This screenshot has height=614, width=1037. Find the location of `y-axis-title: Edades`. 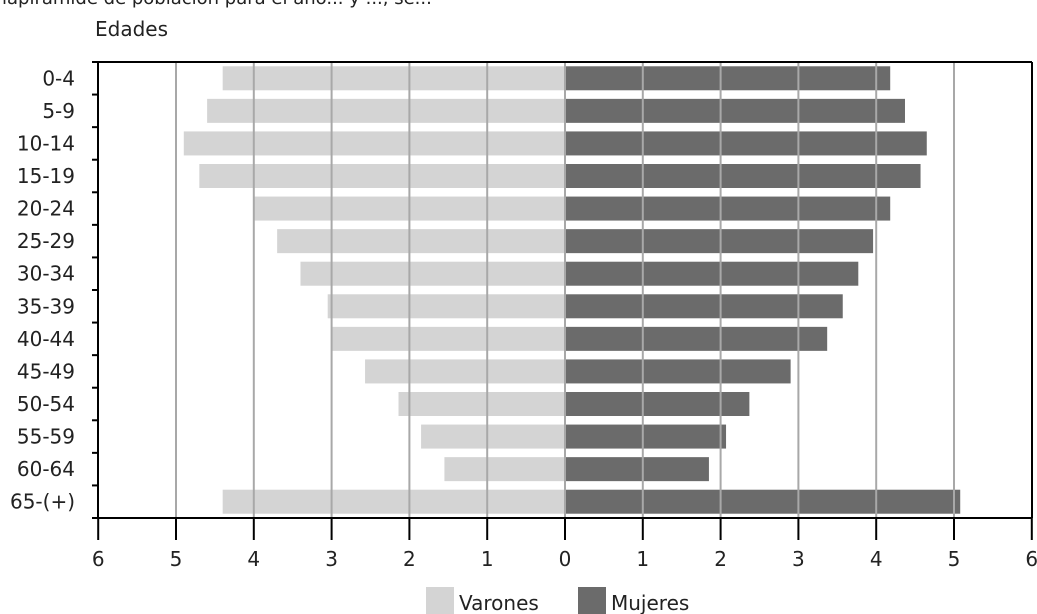

y-axis-title: Edades is located at coordinates (131, 29).